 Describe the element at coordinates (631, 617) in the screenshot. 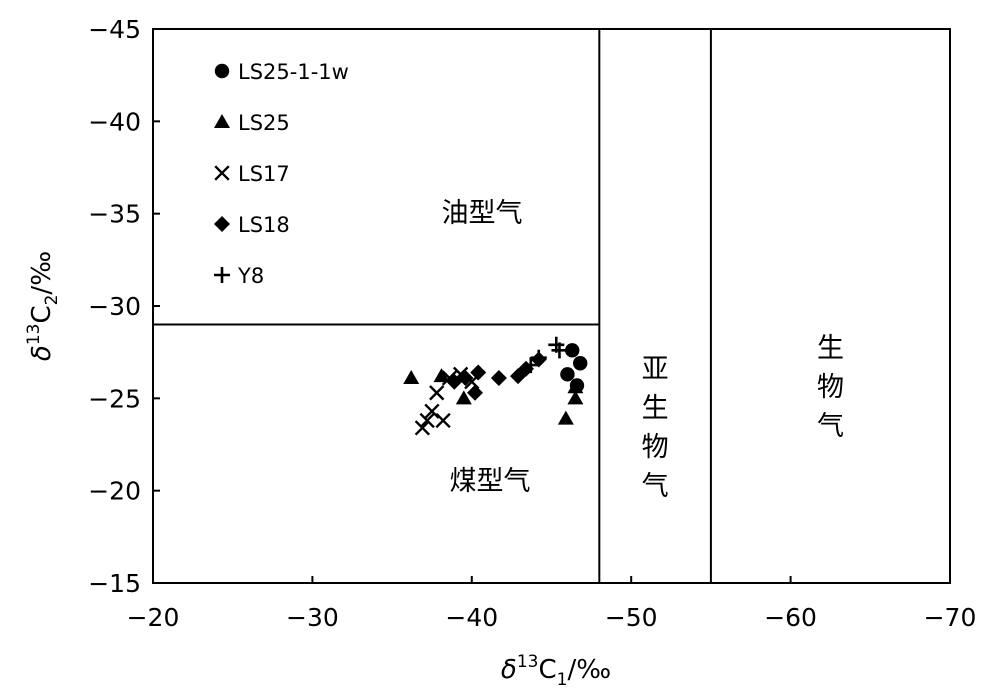

I see `x-tick-label: −50` at that location.